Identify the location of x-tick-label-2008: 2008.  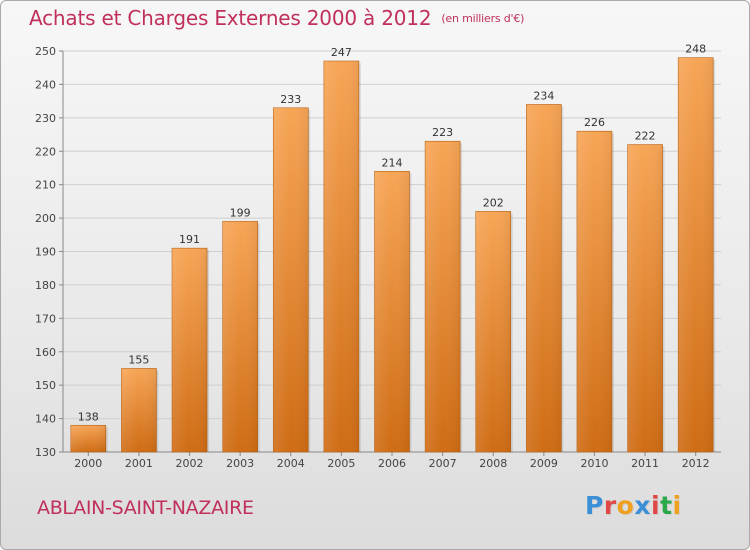
(493, 463).